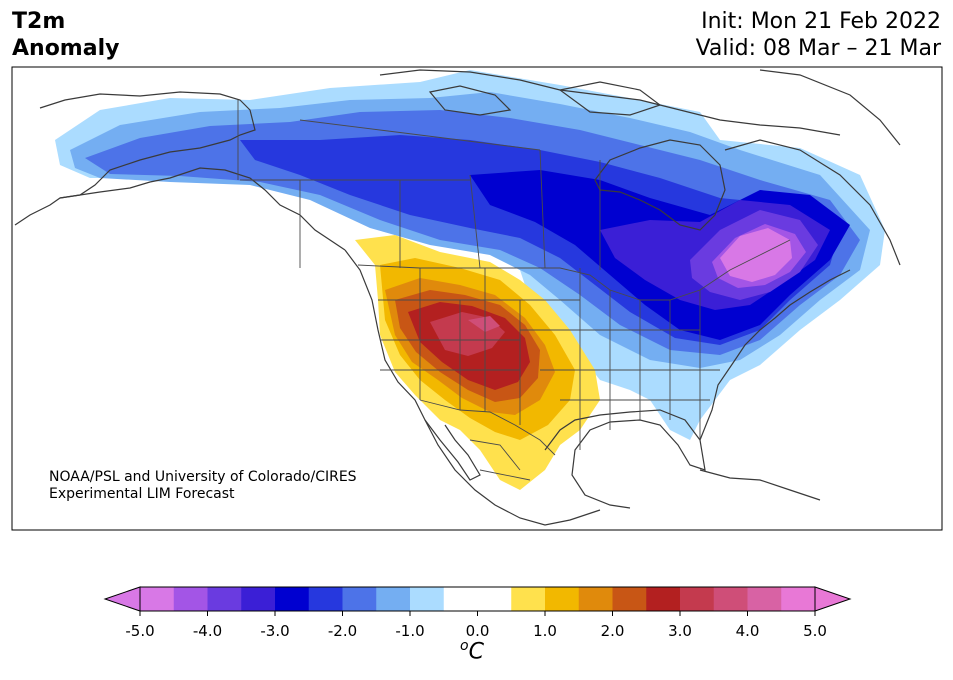 The image size is (953, 680). What do you see at coordinates (479, 346) in the screenshot?
I see `us-states-west` at bounding box center [479, 346].